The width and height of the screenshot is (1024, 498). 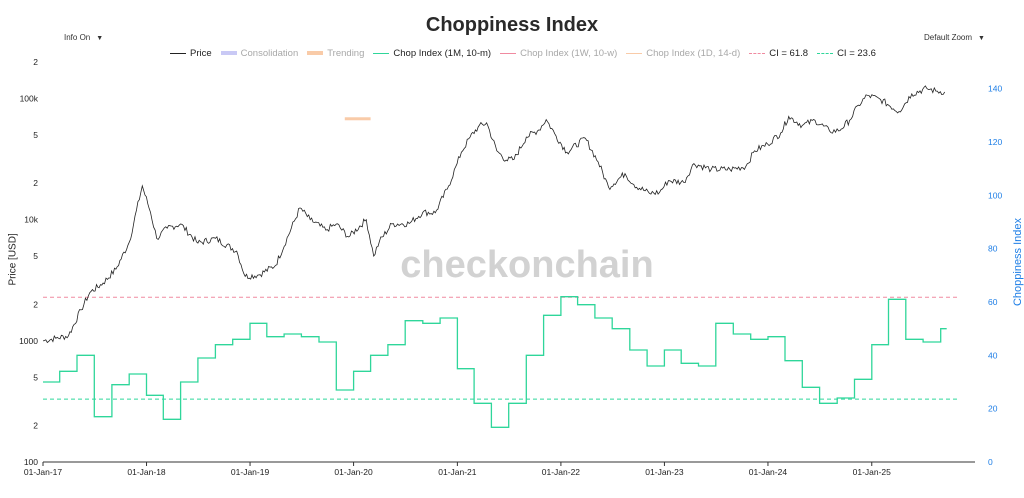 I want to click on legend-item: Chop Index (1M, 10-m), so click(x=432, y=53).